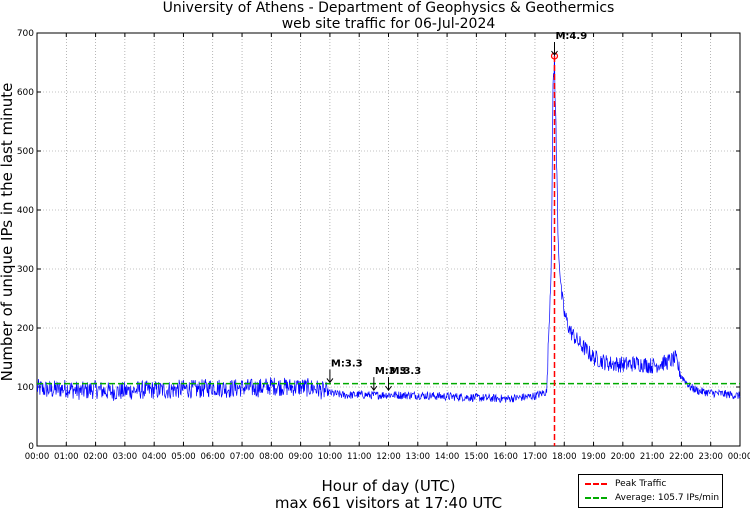 The image size is (750, 512). Describe the element at coordinates (95, 457) in the screenshot. I see `x-tick-label: 02:00` at that location.